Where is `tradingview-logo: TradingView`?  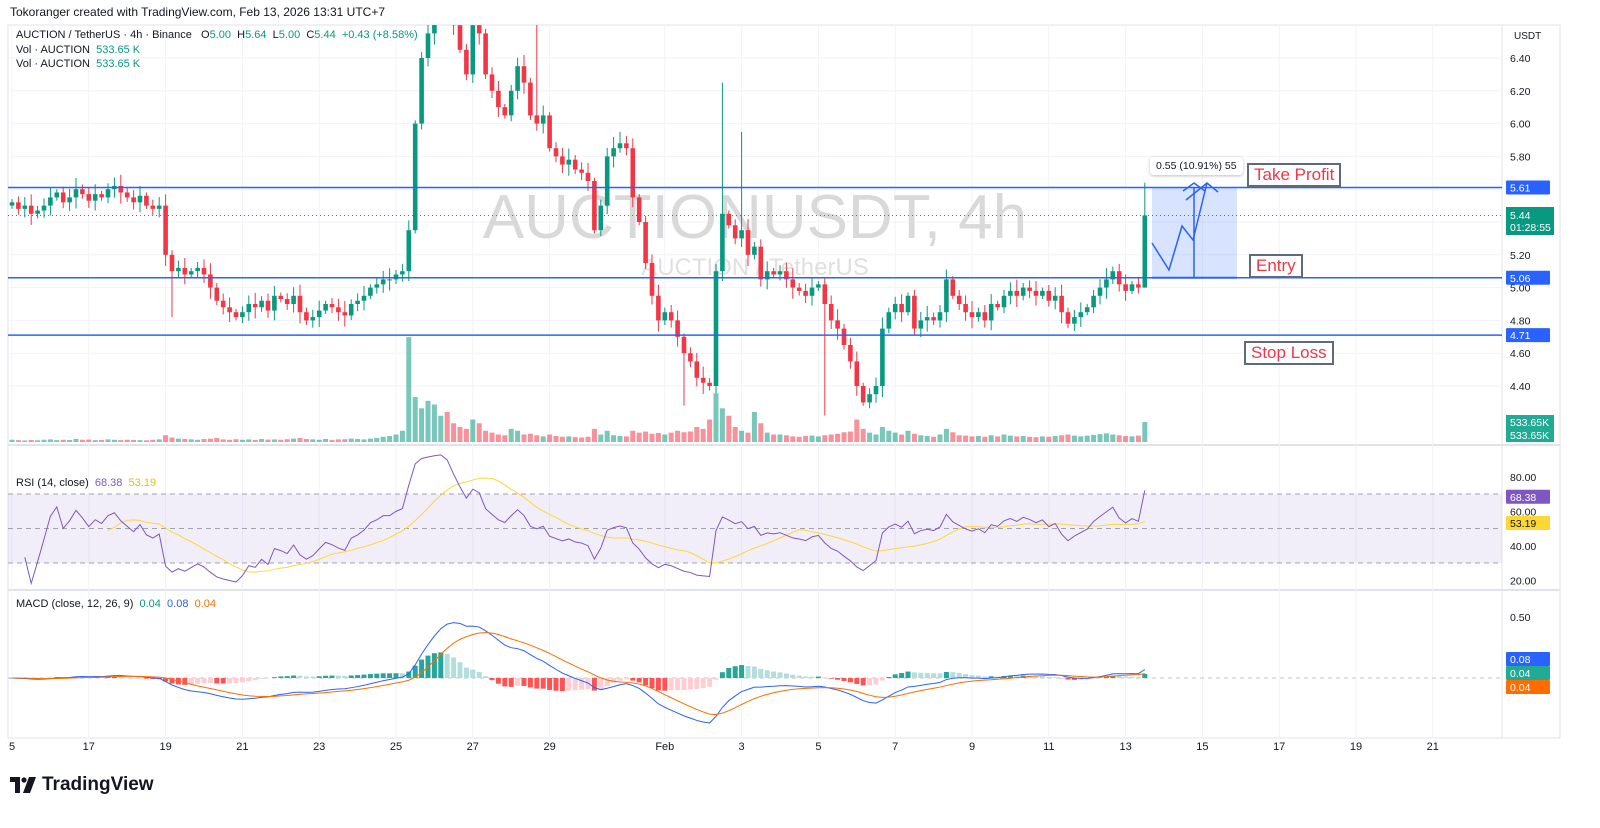 tradingview-logo: TradingView is located at coordinates (82, 785).